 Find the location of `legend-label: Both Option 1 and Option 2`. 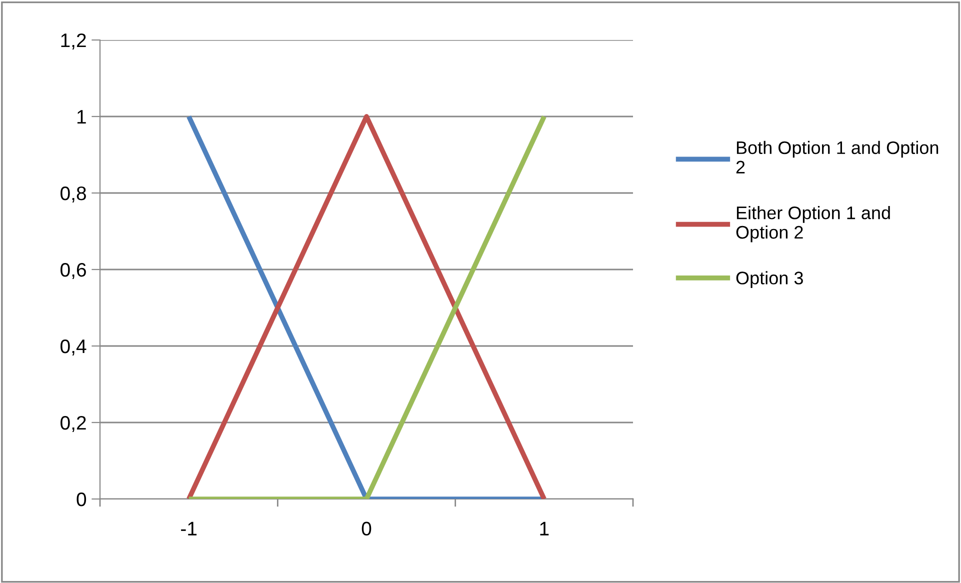

legend-label: Both Option 1 and Option 2 is located at coordinates (837, 157).